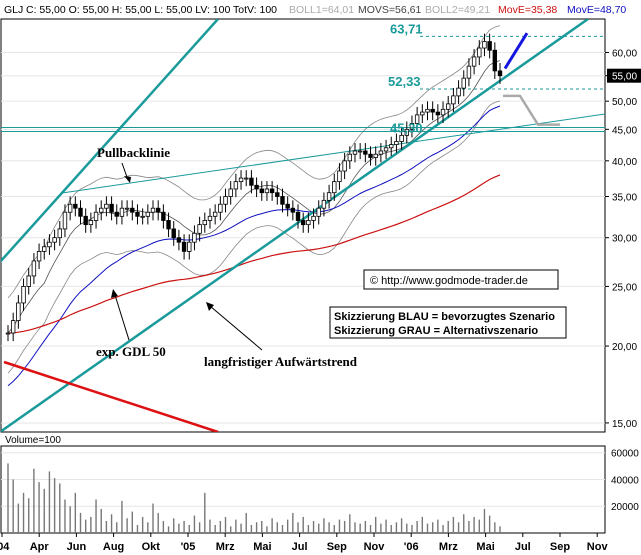  I want to click on symbol-label: GLJ, so click(13, 10).